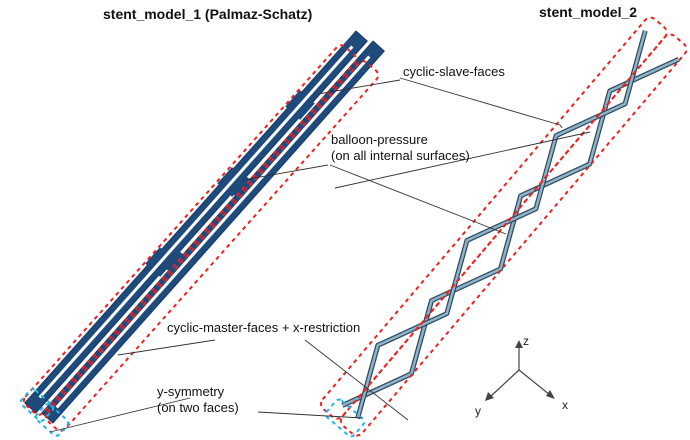 This screenshot has height=440, width=690. I want to click on stent-link, so click(175, 262).